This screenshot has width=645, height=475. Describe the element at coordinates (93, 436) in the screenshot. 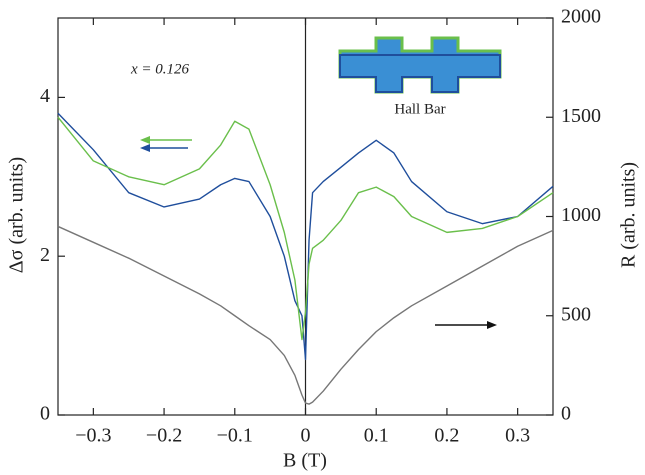

I see `x-tick-label: −0.3` at that location.